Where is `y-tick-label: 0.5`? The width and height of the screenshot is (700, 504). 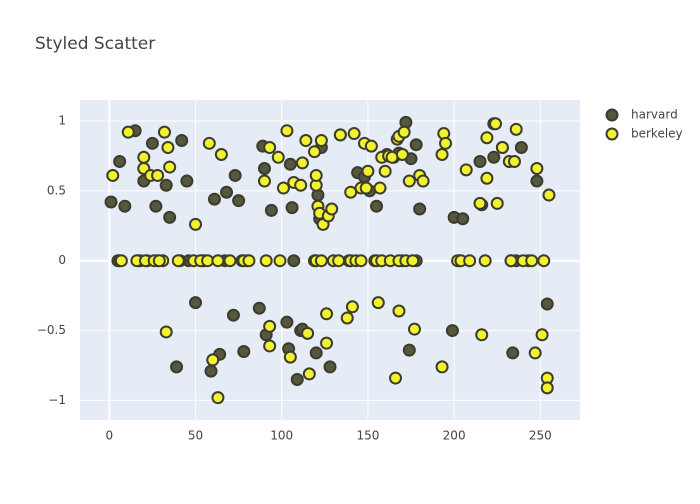
y-tick-label: 0.5 is located at coordinates (56, 190).